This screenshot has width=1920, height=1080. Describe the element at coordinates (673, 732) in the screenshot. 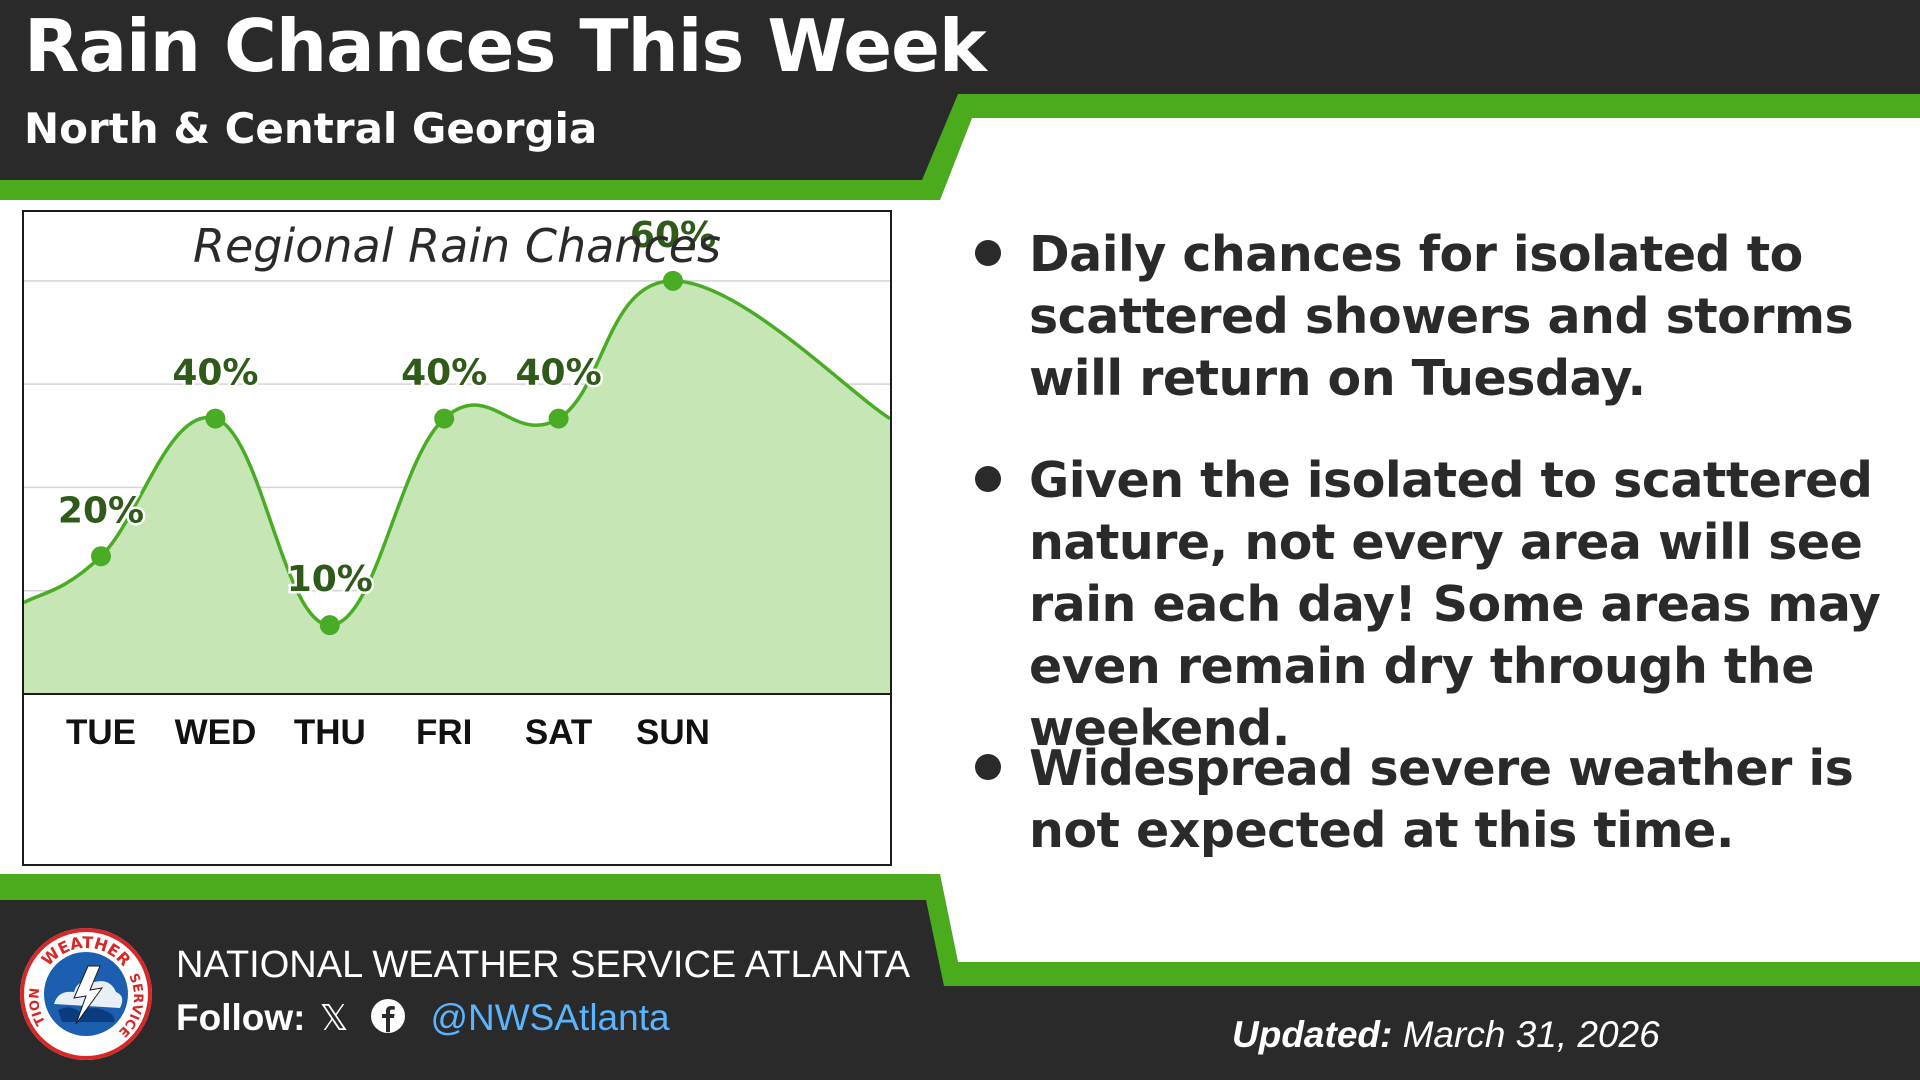

I see `category-label-sun: SUN` at that location.